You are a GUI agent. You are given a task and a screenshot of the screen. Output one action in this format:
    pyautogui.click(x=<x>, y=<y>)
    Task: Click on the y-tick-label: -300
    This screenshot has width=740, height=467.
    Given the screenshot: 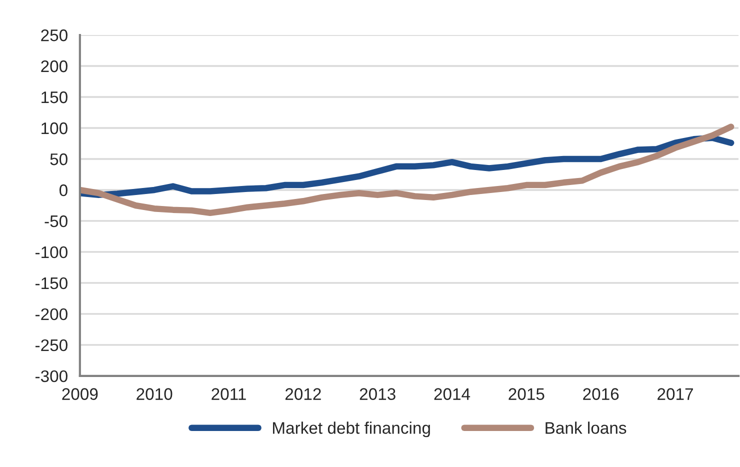 What is the action you would take?
    pyautogui.click(x=52, y=376)
    